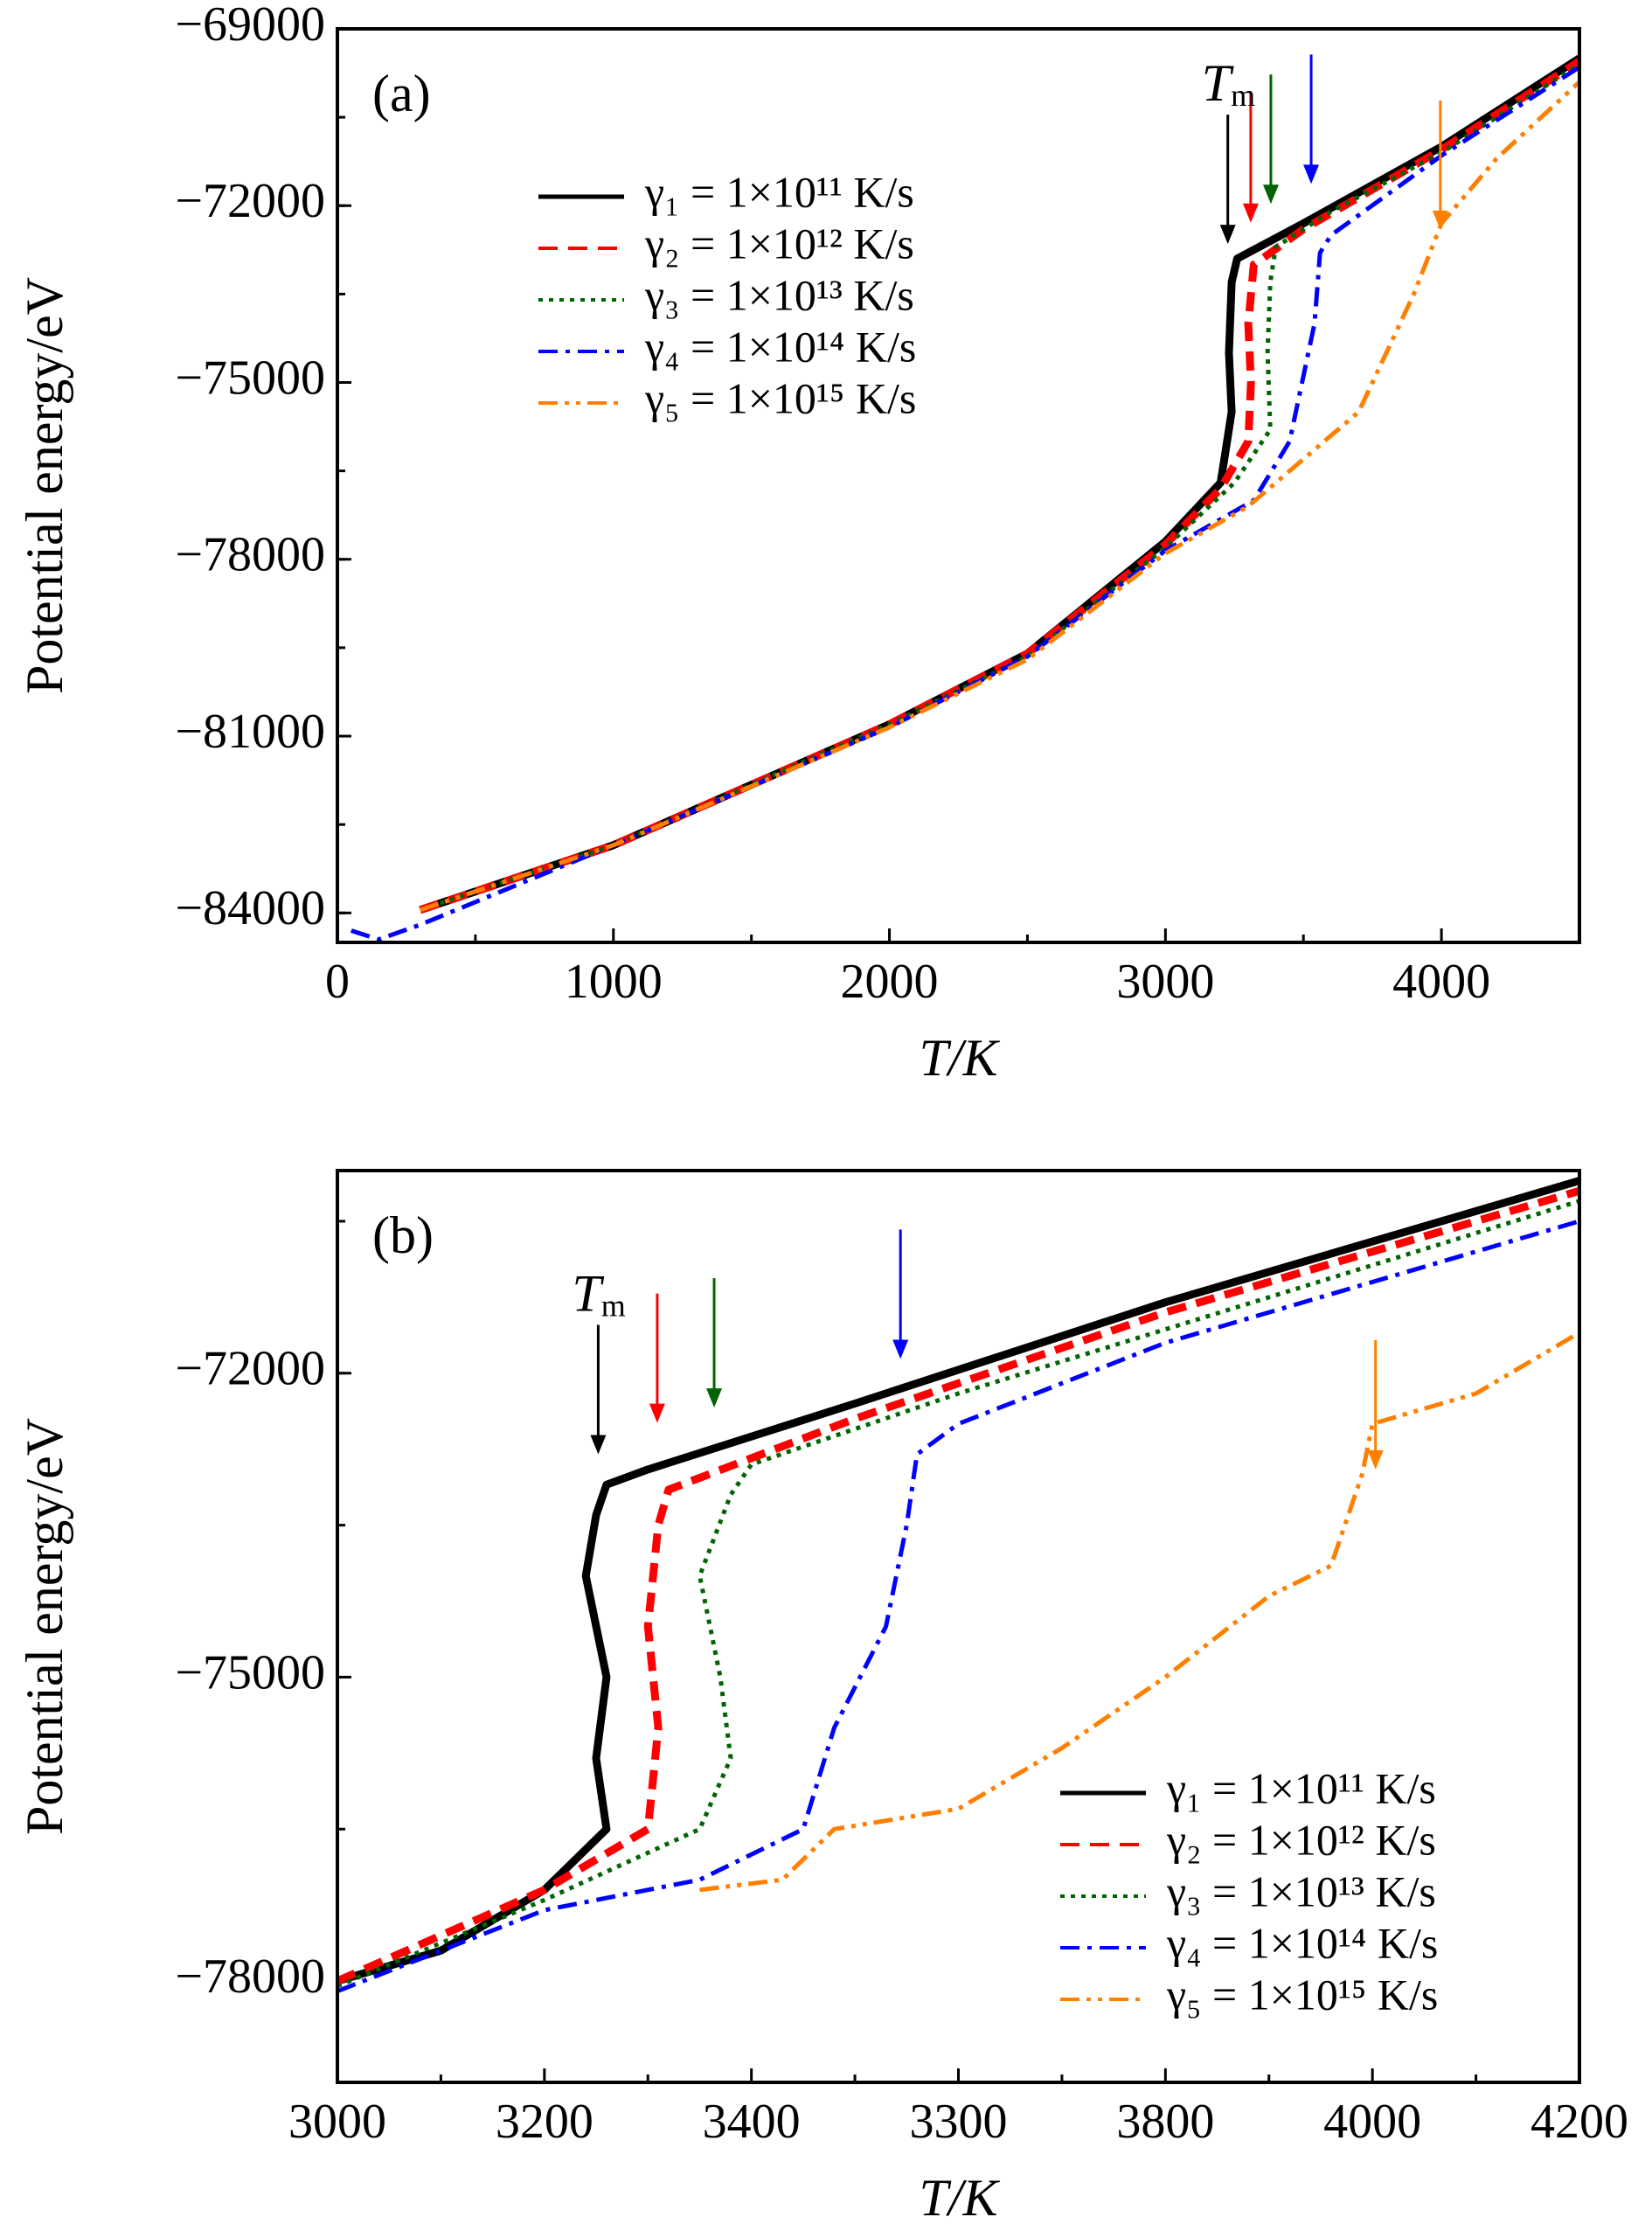  What do you see at coordinates (545, 2122) in the screenshot?
I see `x-tick-label: 3200` at bounding box center [545, 2122].